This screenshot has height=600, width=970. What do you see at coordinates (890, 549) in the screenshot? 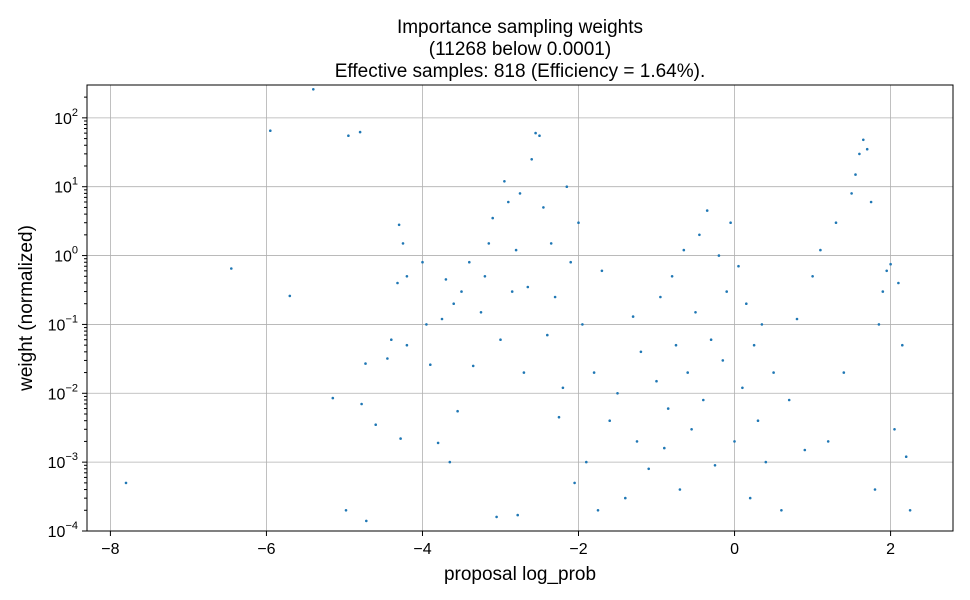
I see `x-tick-label: 2` at bounding box center [890, 549].